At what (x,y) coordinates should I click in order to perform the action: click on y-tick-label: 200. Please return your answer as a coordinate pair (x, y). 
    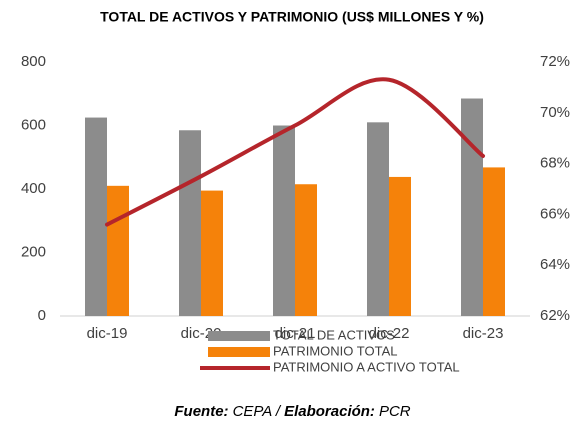
    Looking at the image, I should click on (33, 251).